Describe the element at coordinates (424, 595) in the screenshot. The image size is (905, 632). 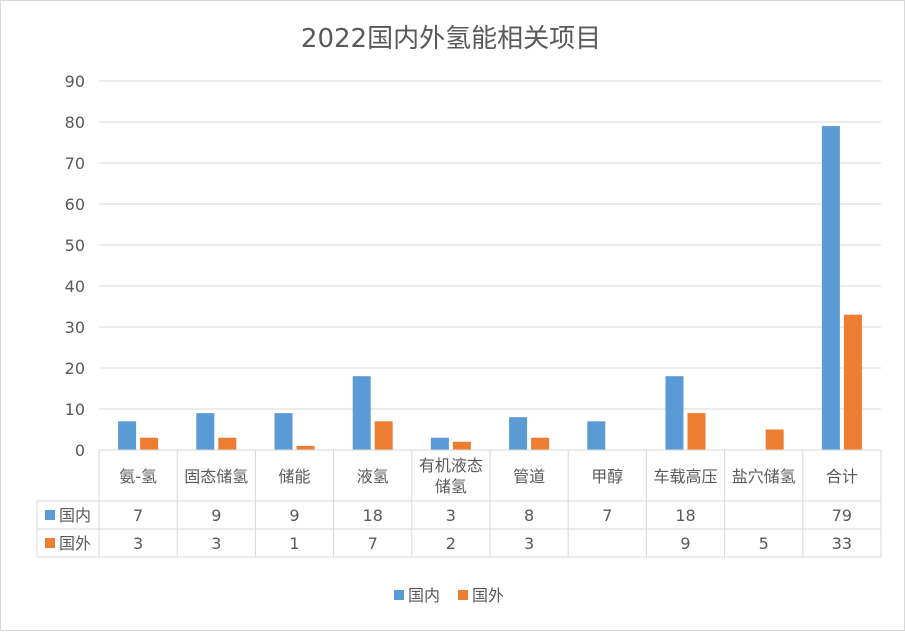
I see `legend-label: 国内` at that location.